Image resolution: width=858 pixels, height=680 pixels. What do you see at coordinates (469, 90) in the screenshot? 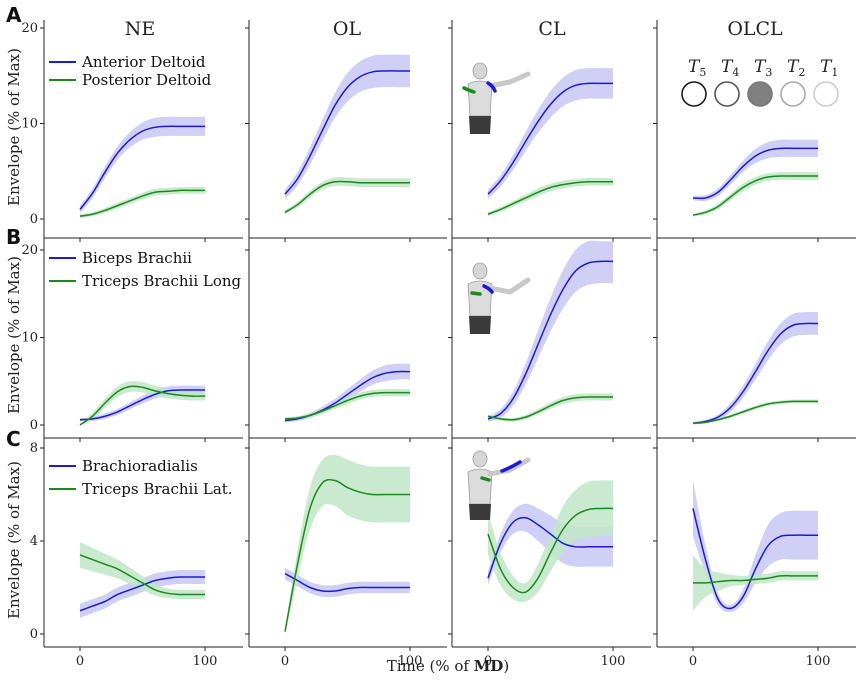
I see `muscle-posterior-deltoid` at bounding box center [469, 90].